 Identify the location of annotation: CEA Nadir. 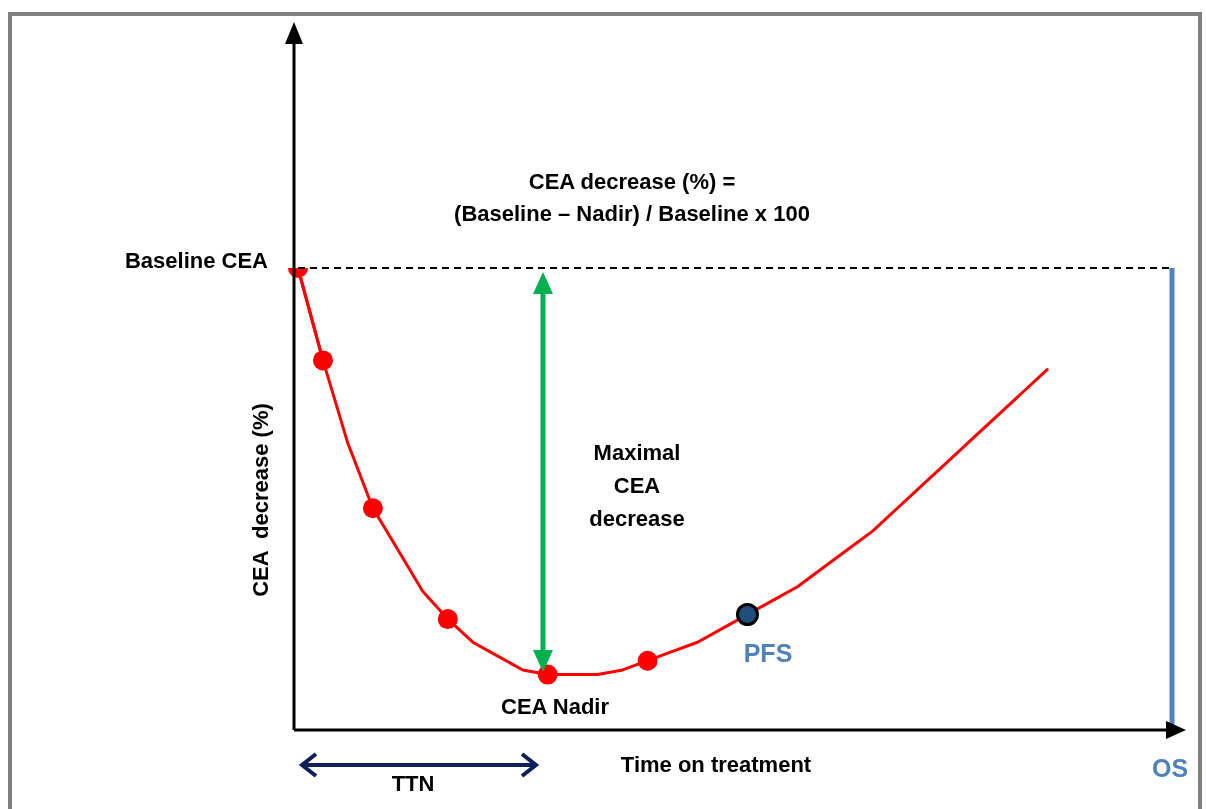
(555, 707).